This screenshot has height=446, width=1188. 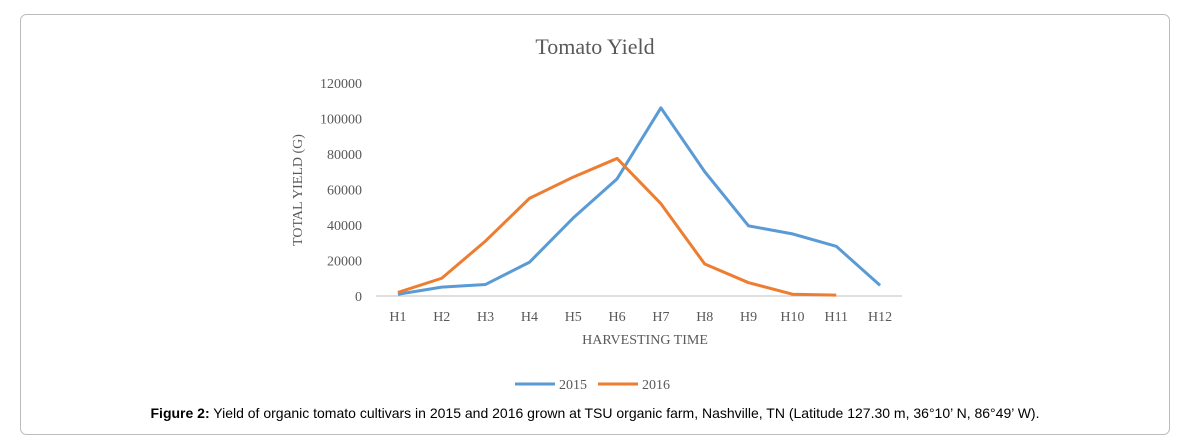 I want to click on x-tick-label: H9, so click(x=748, y=317).